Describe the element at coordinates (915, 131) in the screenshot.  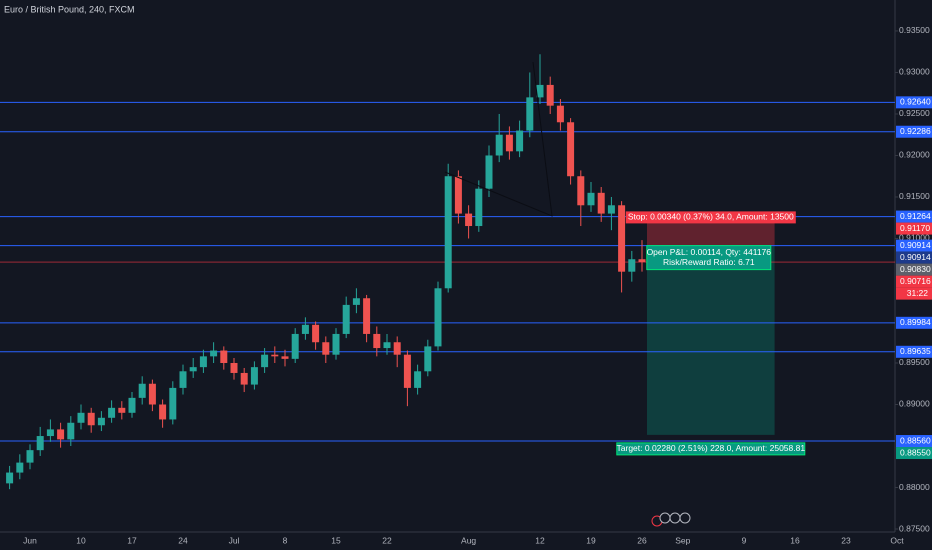
I see `price-label: 0.92286` at that location.